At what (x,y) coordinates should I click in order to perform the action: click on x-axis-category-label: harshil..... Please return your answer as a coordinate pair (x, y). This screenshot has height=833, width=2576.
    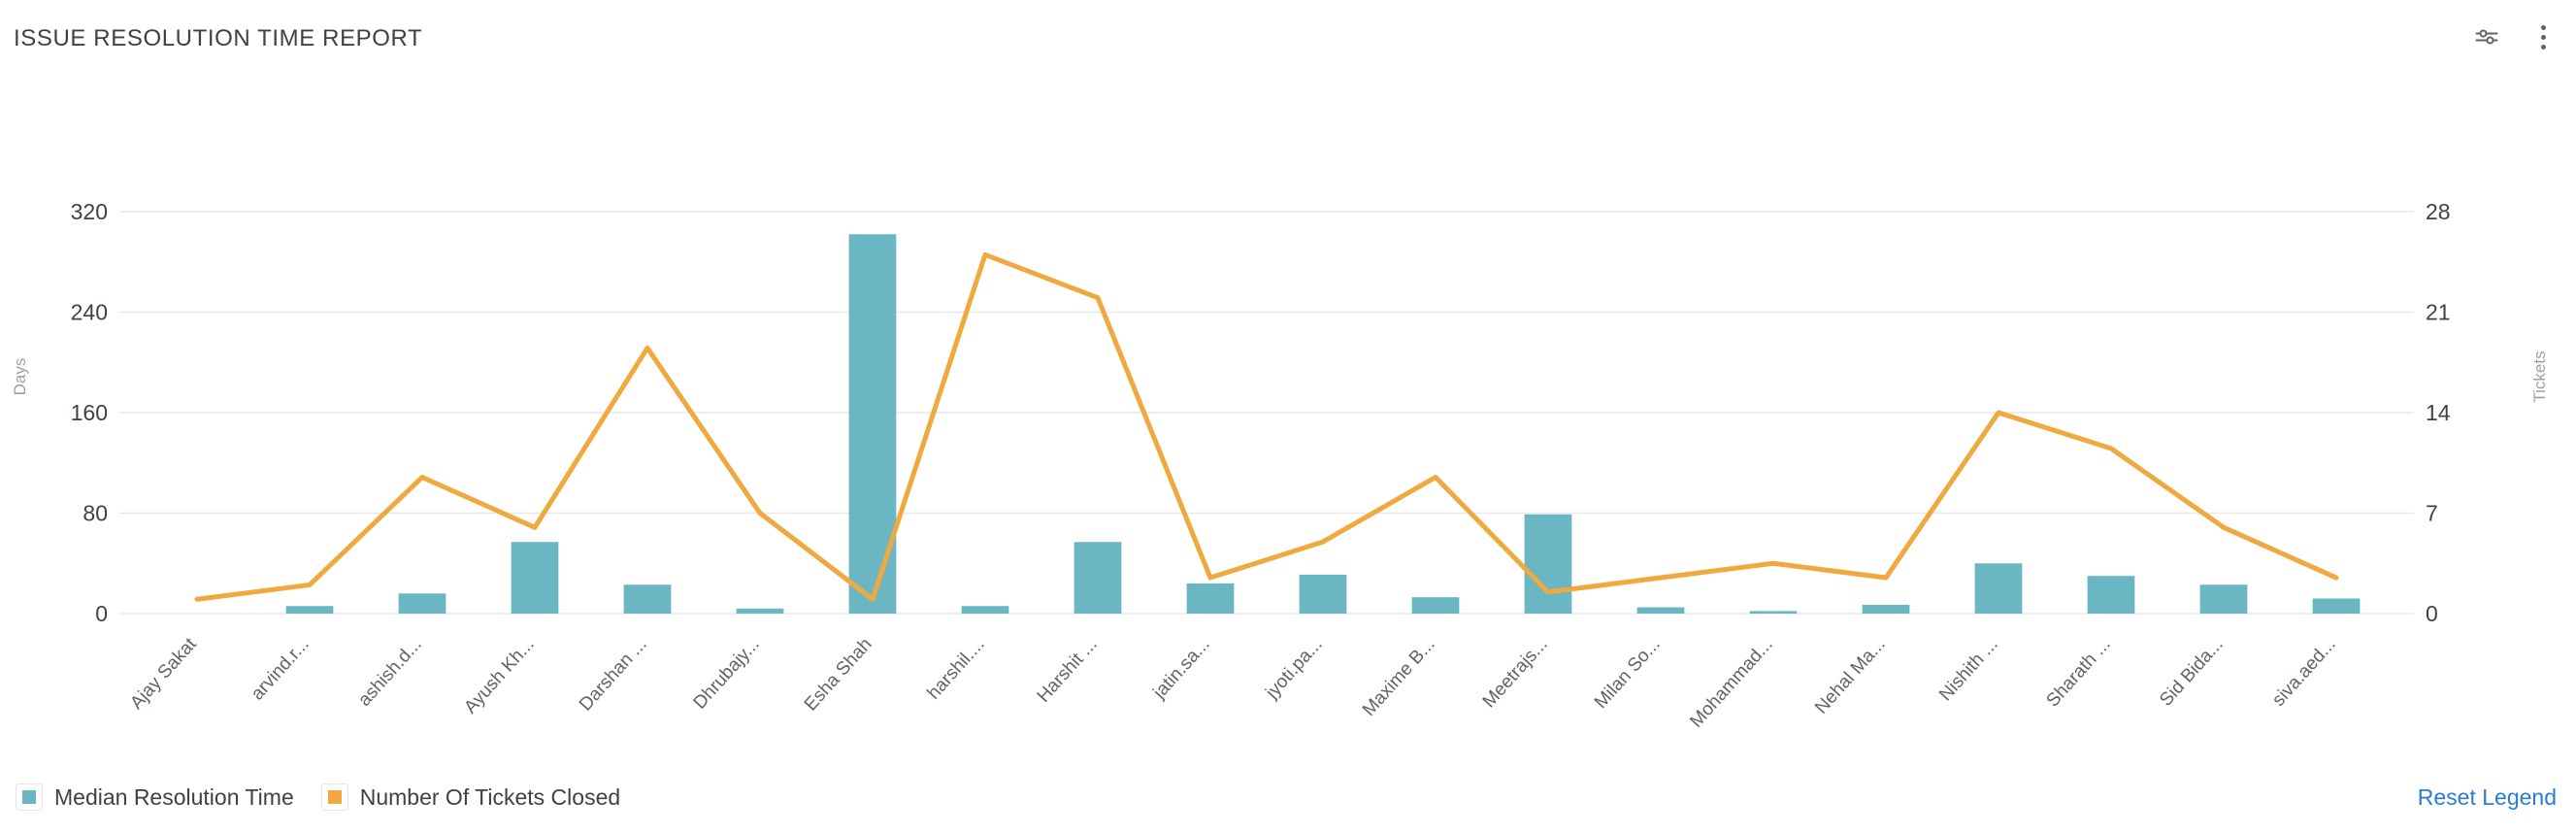
    Looking at the image, I should click on (956, 668).